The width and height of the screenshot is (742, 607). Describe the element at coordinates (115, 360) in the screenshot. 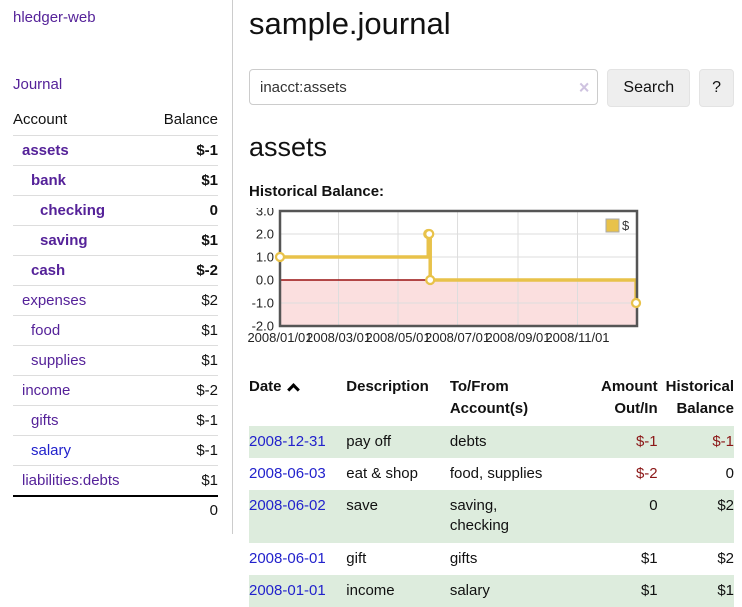

I see `account-row: supplies $1` at that location.